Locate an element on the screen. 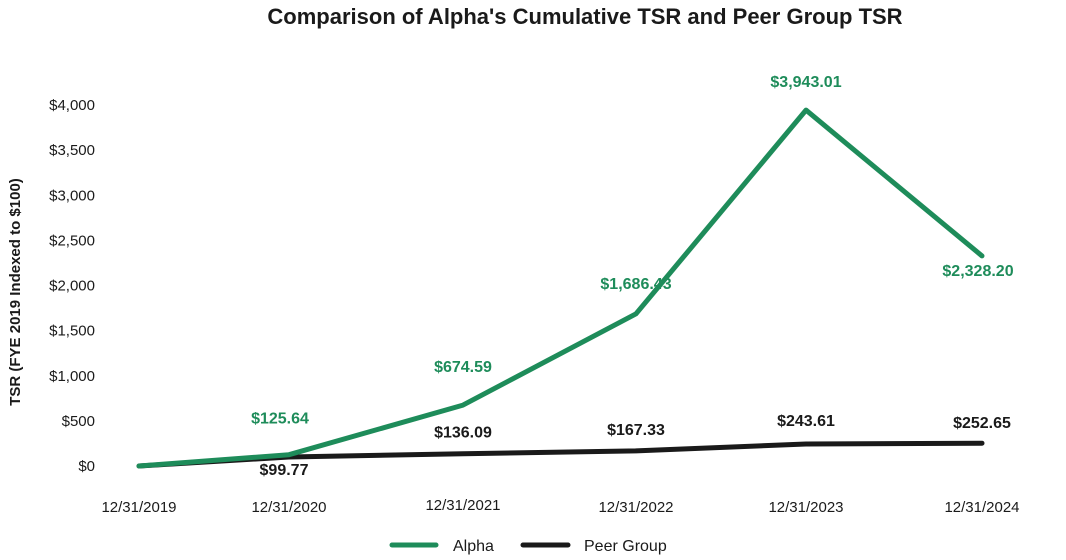 This screenshot has height=560, width=1066. data-label-alpha: $3,943.01 is located at coordinates (805, 82).